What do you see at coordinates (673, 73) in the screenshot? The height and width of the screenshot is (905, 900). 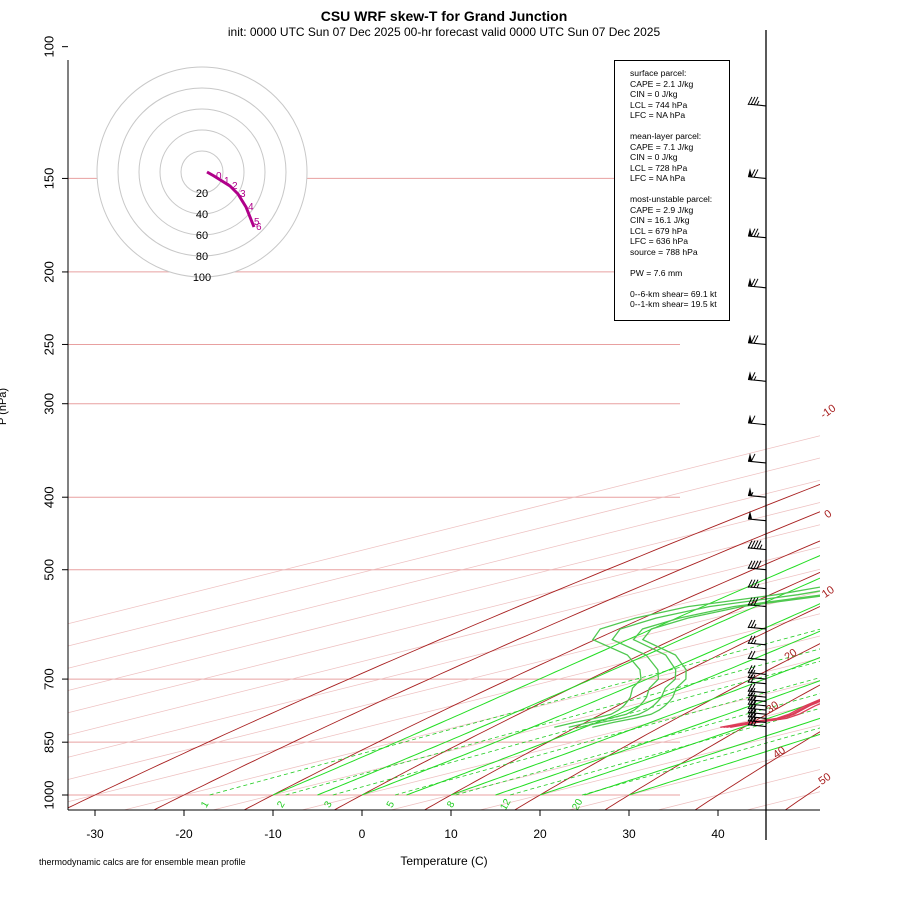 I see `surface-parcel-header: surface parcel:` at bounding box center [673, 73].